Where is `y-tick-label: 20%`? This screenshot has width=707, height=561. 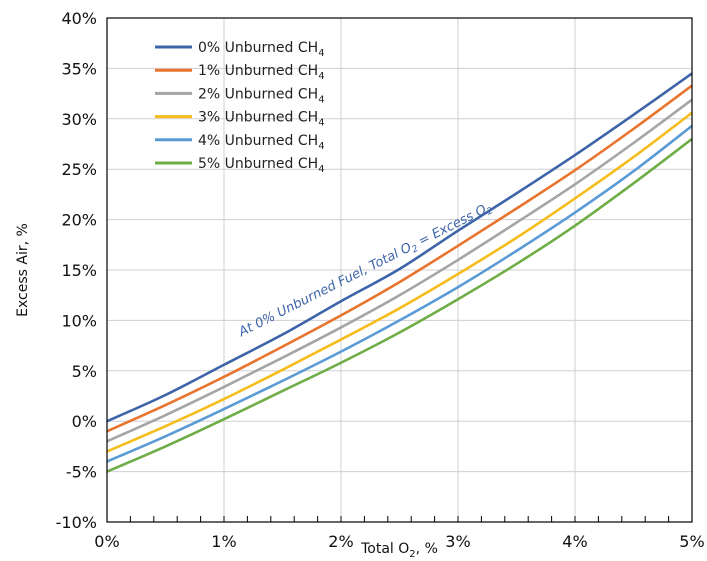
y-tick-label: 20% is located at coordinates (79, 220).